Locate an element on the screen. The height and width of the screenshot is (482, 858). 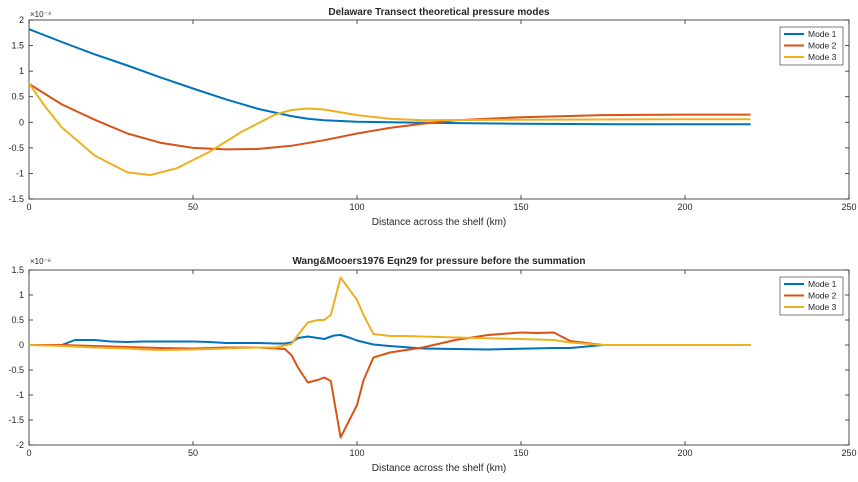
y-tick-label: -2 is located at coordinates (20, 445).